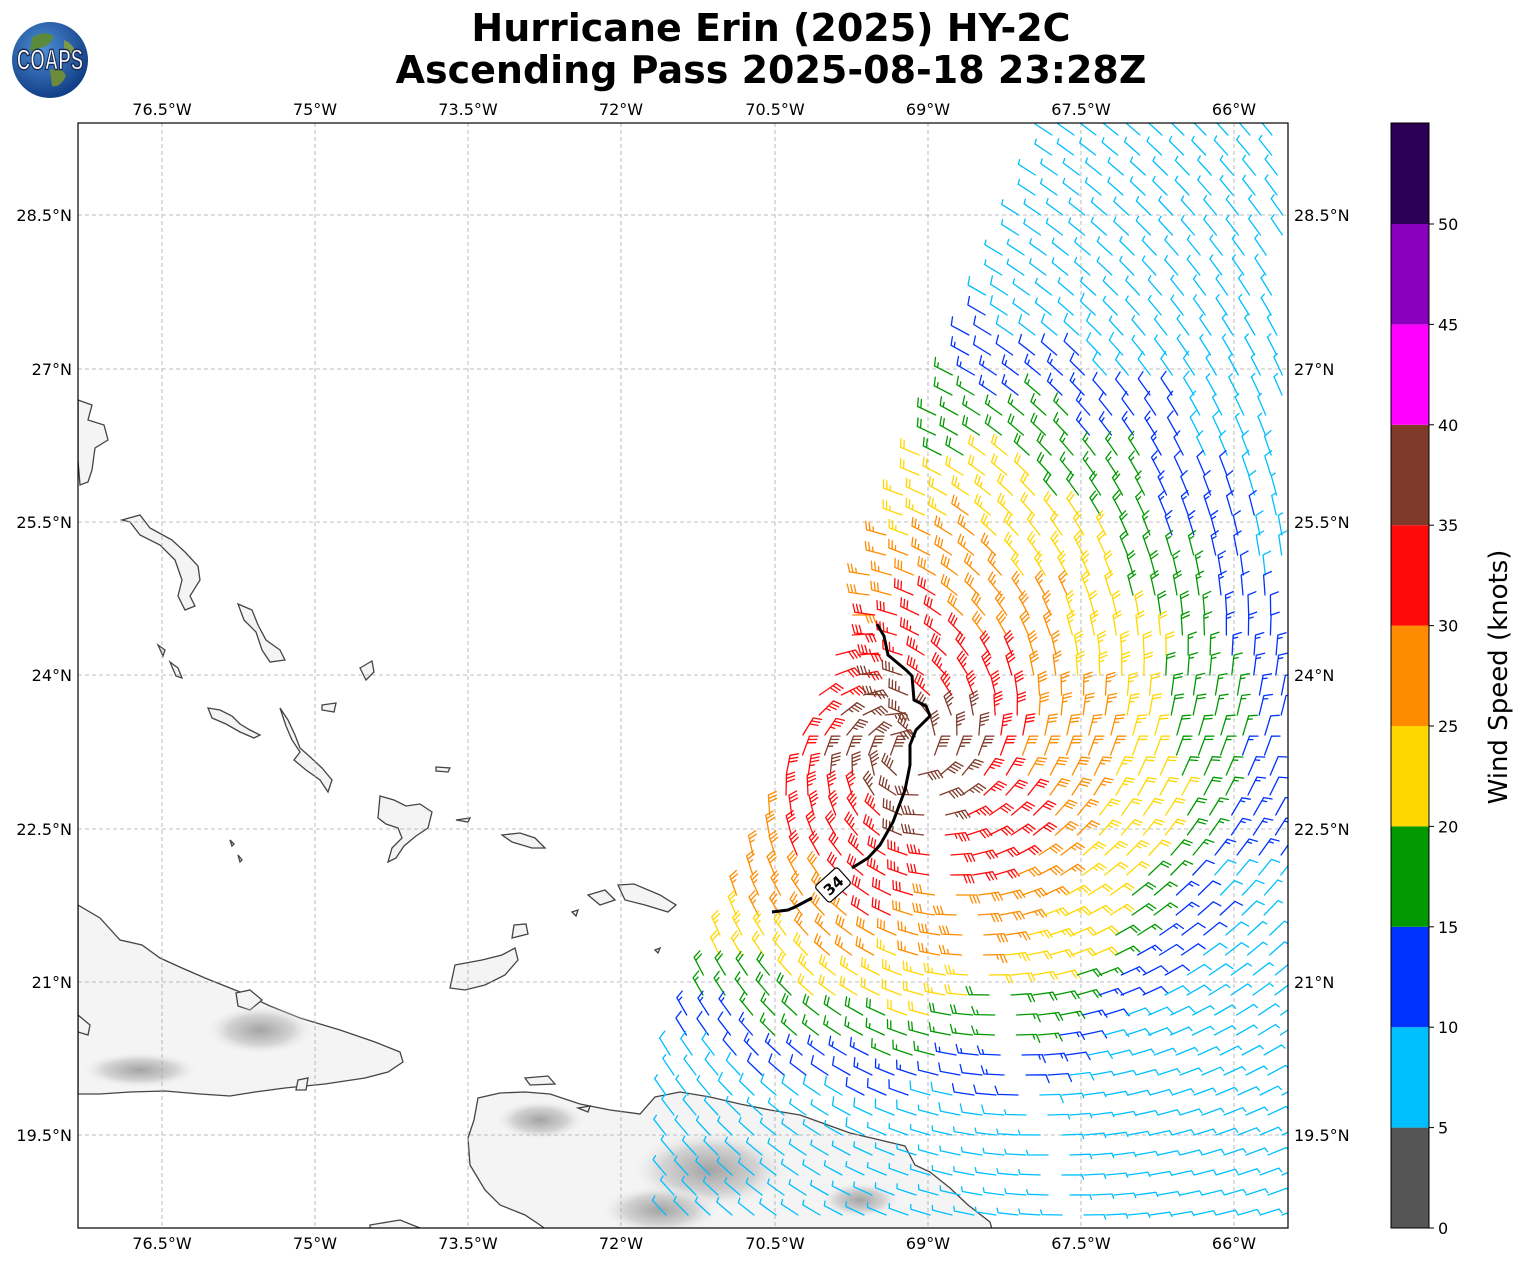  What do you see at coordinates (52, 369) in the screenshot?
I see `lat-label-left: 27°N` at bounding box center [52, 369].